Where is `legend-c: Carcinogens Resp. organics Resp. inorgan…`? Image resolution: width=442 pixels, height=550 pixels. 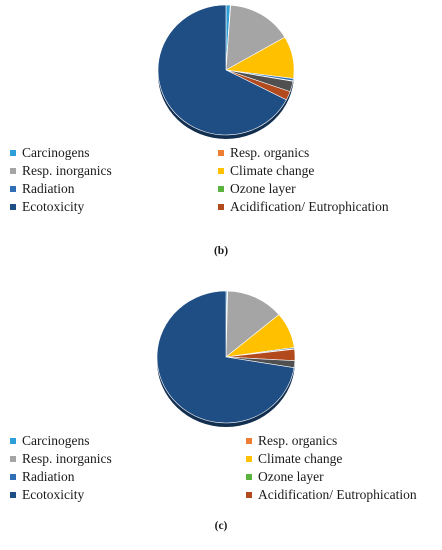
legend-c: Carcinogens Resp. organics Resp. inorgan… is located at coordinates (221, 473).